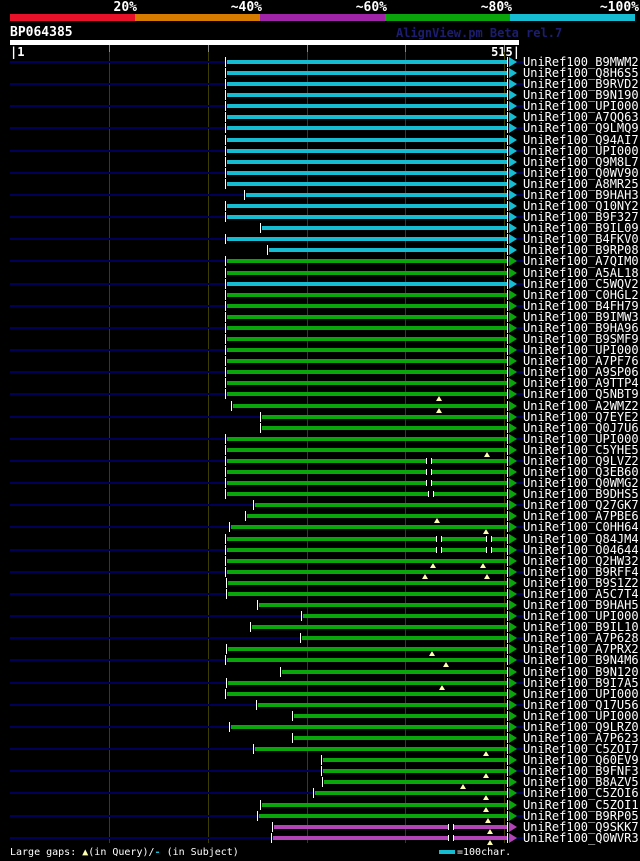 Image resolution: width=640 pixels, height=861 pixels. What do you see at coordinates (581, 594) in the screenshot?
I see `subject-label: UniRef100_A5C7T4` at bounding box center [581, 594].